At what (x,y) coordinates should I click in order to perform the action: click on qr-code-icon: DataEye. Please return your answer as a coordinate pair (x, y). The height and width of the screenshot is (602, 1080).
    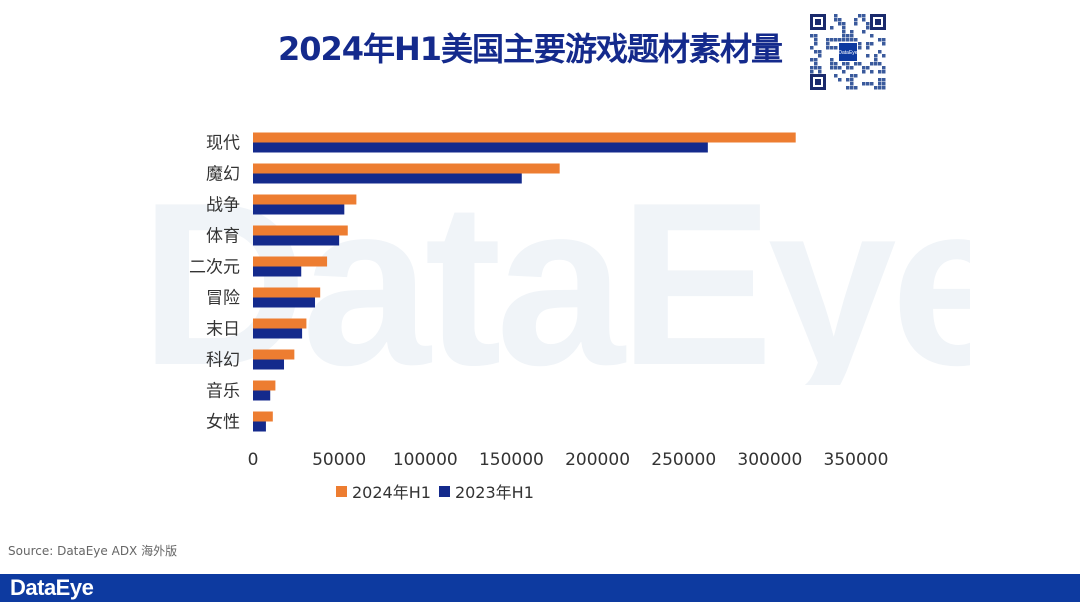
    Looking at the image, I should click on (848, 52).